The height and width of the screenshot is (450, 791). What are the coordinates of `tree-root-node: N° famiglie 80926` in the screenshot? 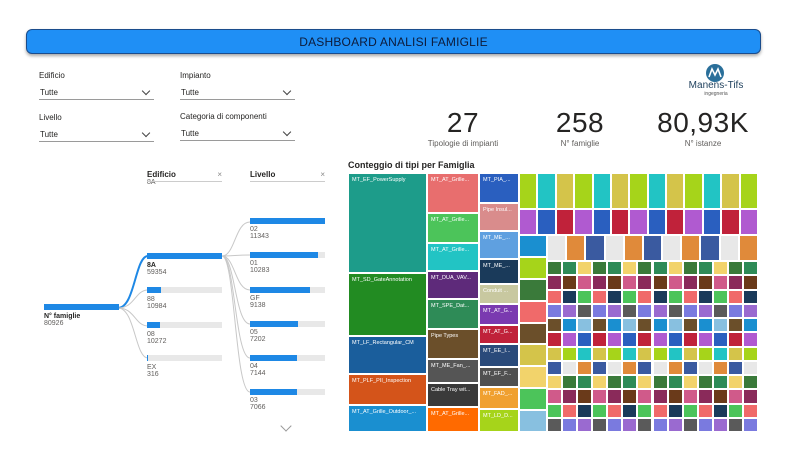 It's located at (81, 315).